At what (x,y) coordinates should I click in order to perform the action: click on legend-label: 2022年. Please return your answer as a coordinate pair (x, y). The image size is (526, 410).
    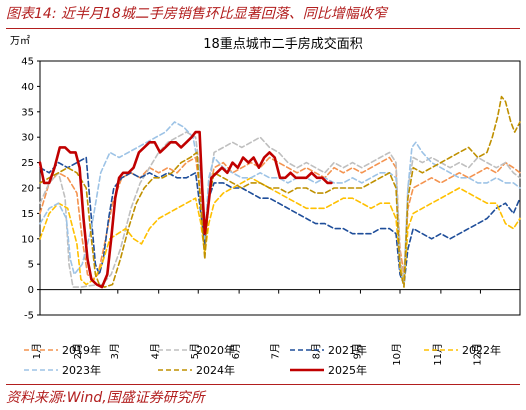
    Looking at the image, I should click on (481, 350).